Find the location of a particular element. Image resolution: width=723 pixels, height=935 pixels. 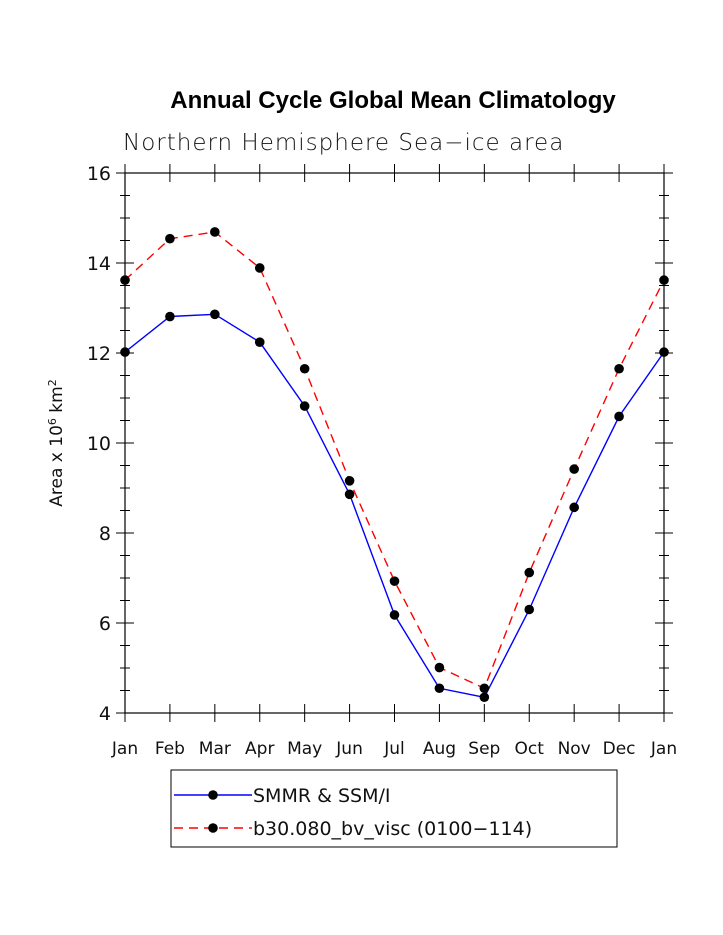

y-axis-label-exp1: 6 is located at coordinates (52, 421).